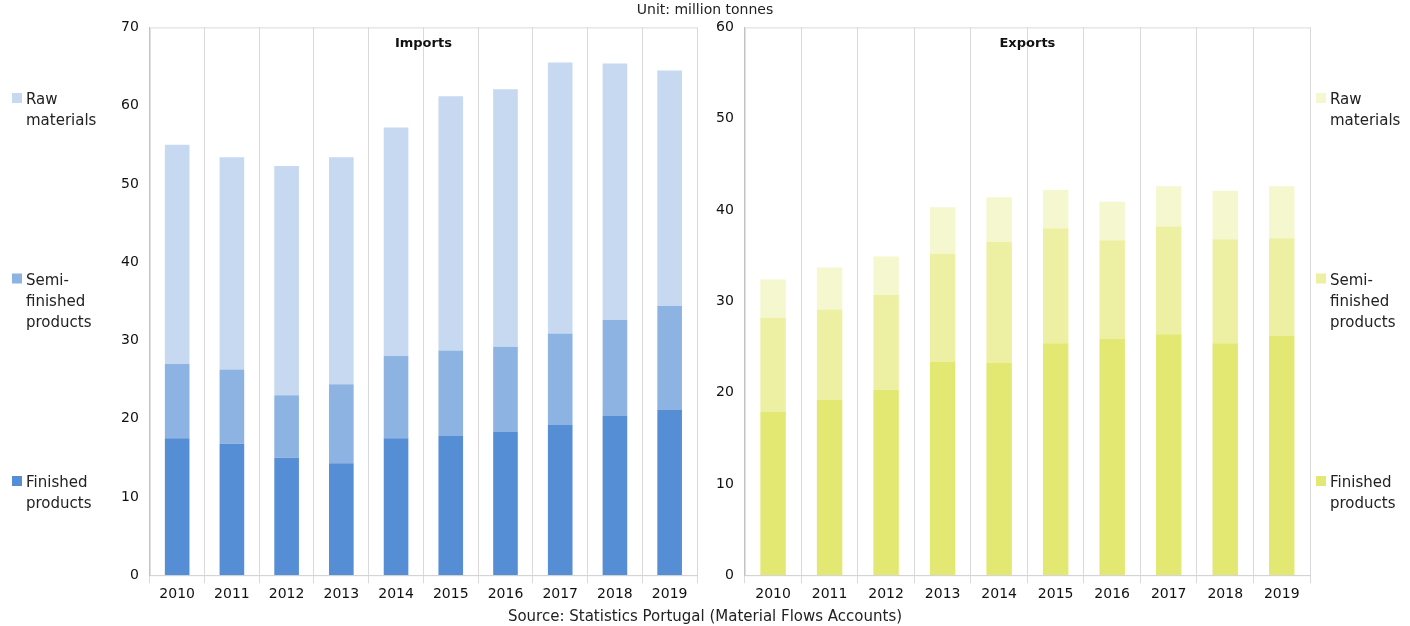 Image resolution: width=1410 pixels, height=626 pixels. I want to click on y-tick-label: 70, so click(129, 26).